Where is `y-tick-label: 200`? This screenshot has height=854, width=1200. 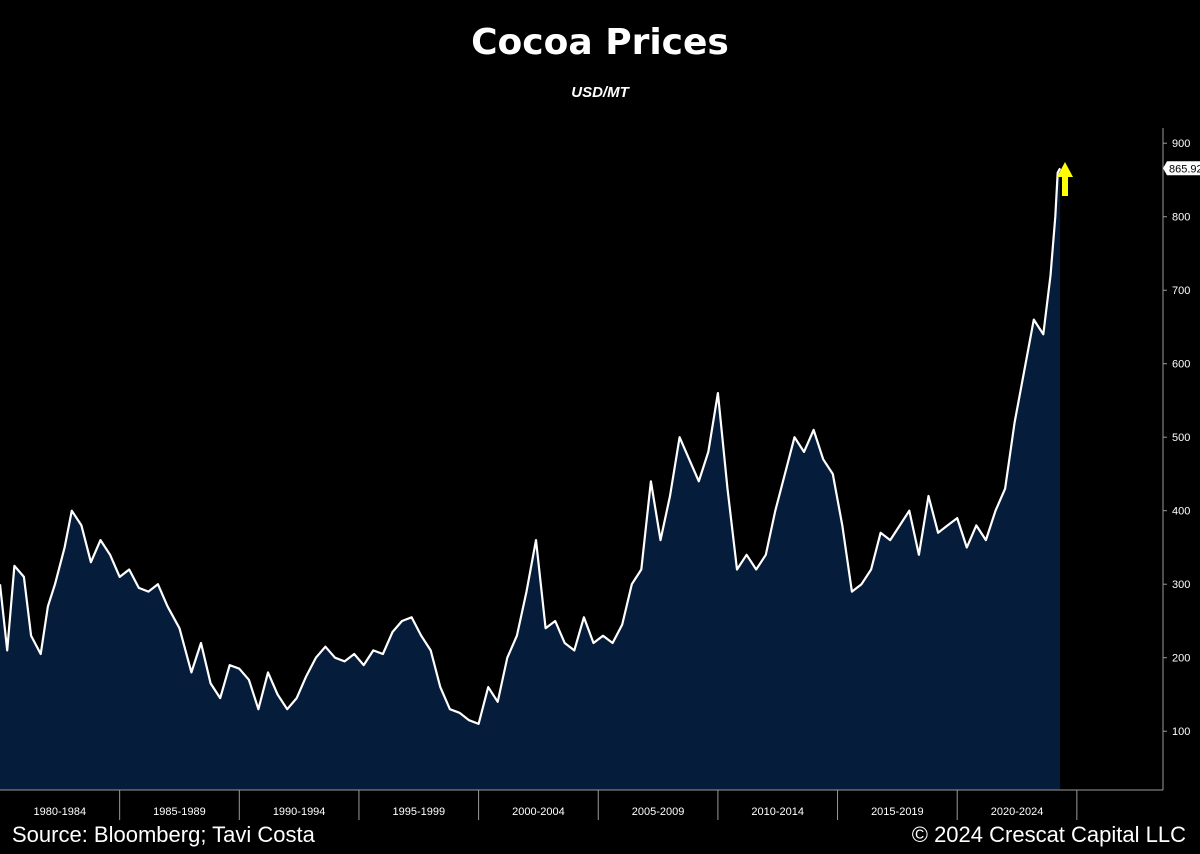 y-tick-label: 200 is located at coordinates (1181, 659).